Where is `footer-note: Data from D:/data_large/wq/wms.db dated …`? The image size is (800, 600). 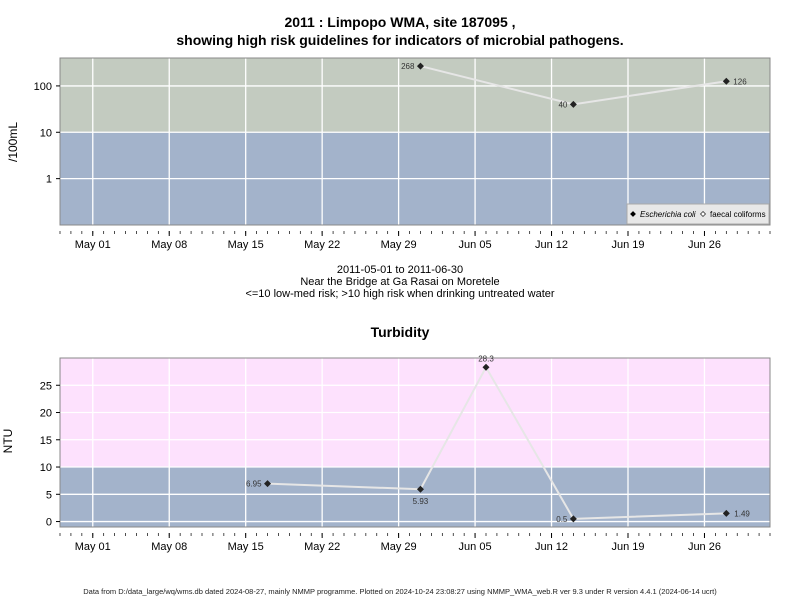 footer-note: Data from D:/data_large/wq/wms.db dated … is located at coordinates (400, 591).